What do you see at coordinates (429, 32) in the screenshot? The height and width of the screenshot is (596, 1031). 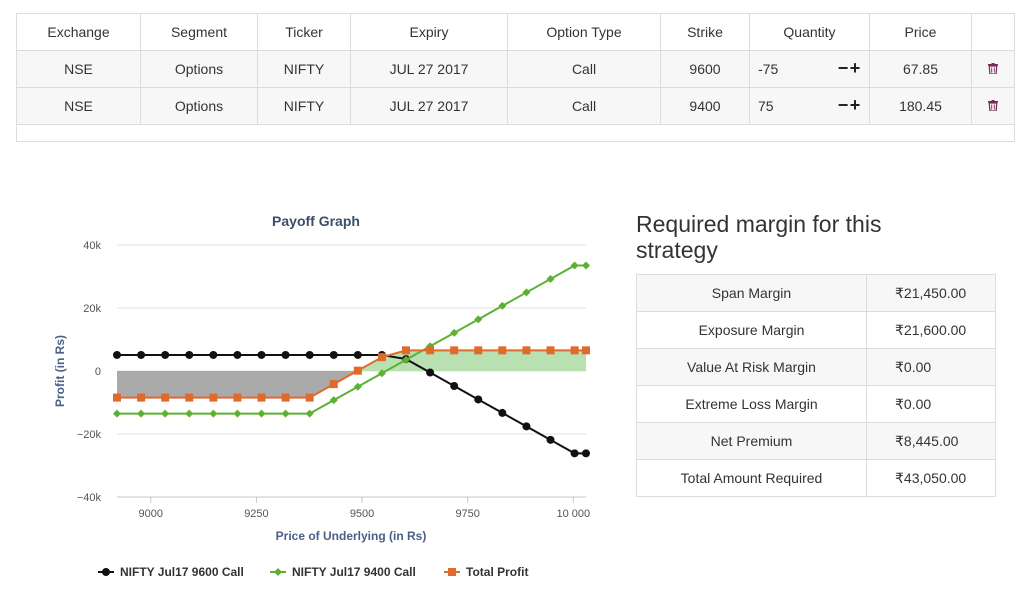 I see `header-expiry: Expiry` at bounding box center [429, 32].